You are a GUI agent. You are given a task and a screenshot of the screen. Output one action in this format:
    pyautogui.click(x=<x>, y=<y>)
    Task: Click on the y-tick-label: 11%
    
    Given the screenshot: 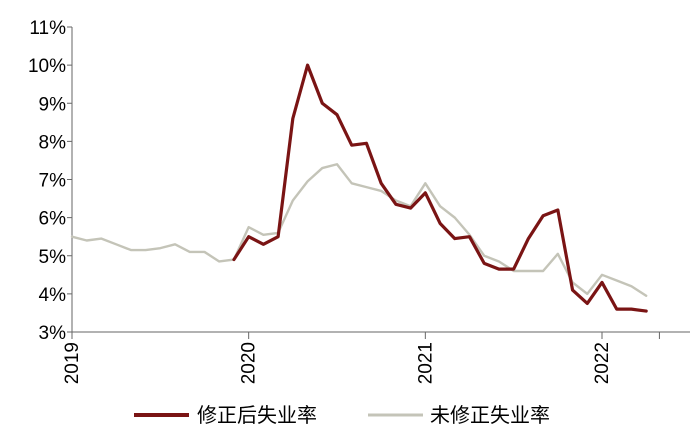 What is the action you would take?
    pyautogui.click(x=47, y=28)
    